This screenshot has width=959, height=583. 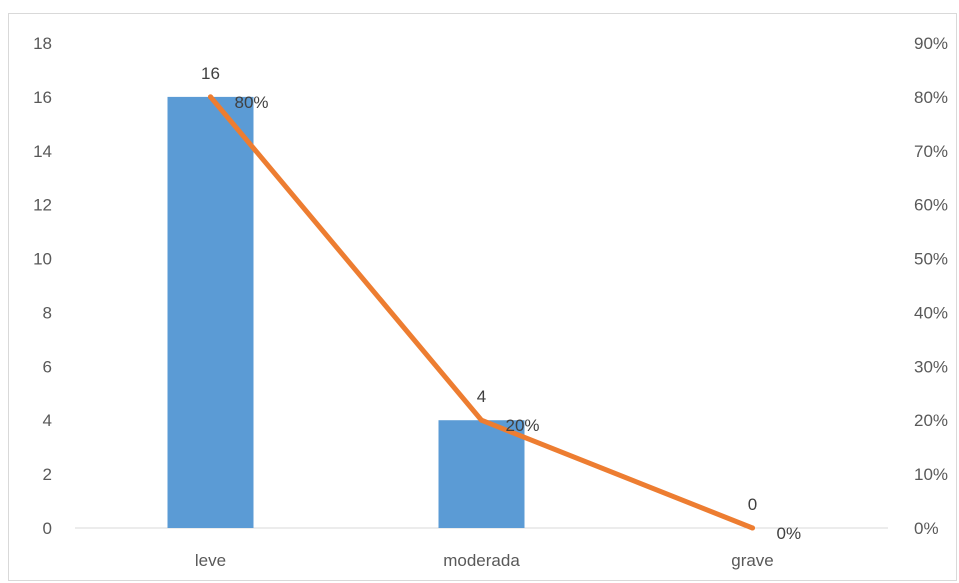 What do you see at coordinates (47, 474) in the screenshot?
I see `y-tick-label: 2` at bounding box center [47, 474].